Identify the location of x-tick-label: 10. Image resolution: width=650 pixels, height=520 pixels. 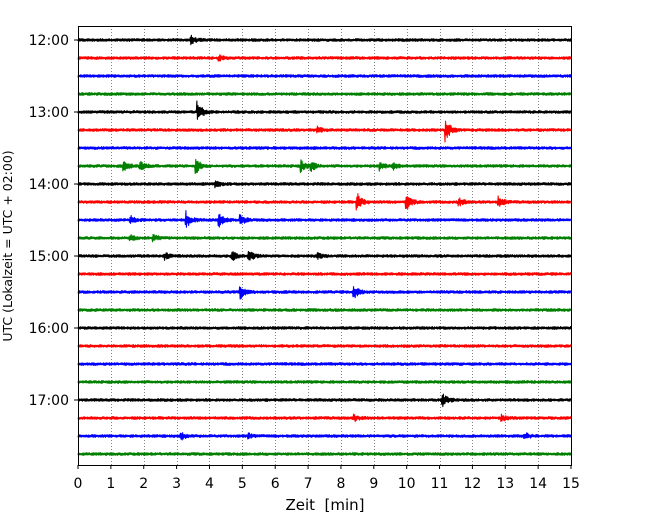
(407, 484).